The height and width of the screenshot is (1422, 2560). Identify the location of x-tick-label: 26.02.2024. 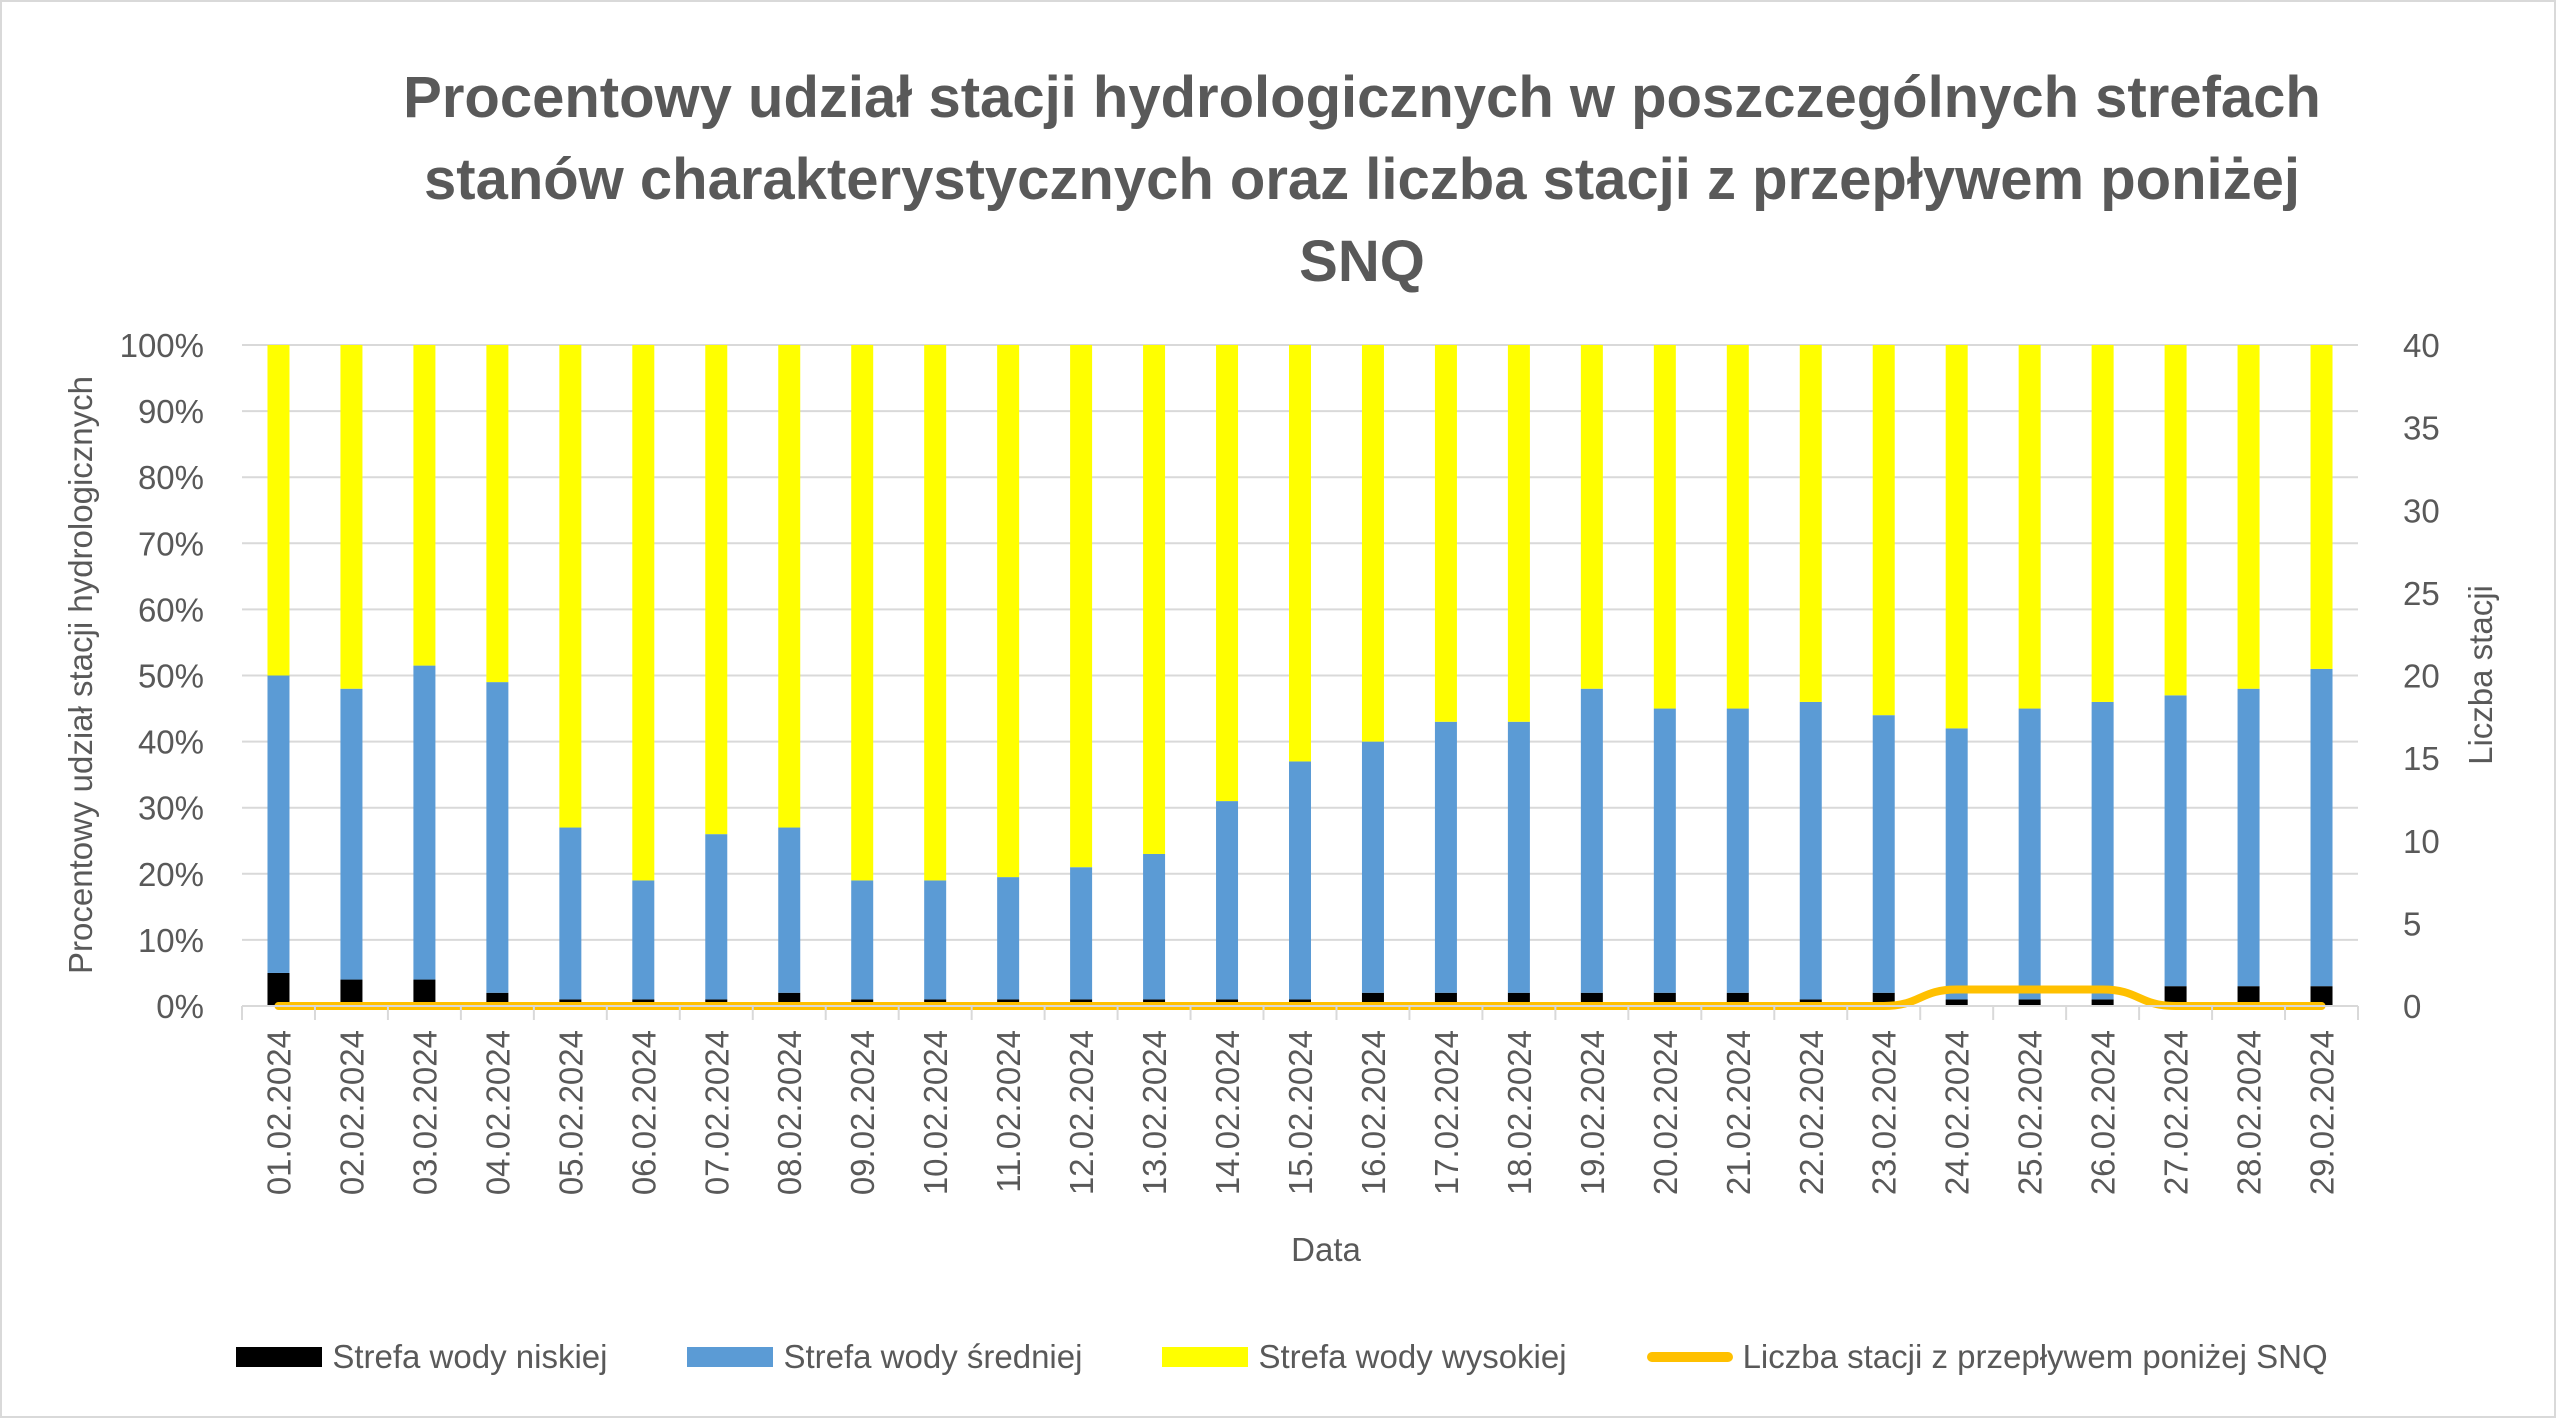
(2103, 1112).